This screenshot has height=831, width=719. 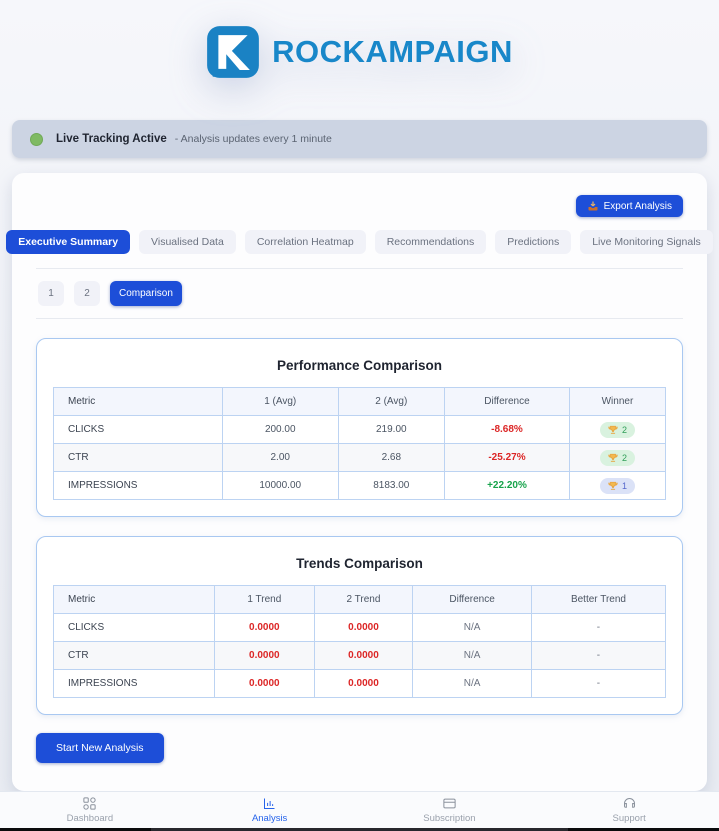 What do you see at coordinates (449, 803) in the screenshot?
I see `credit-card-icon` at bounding box center [449, 803].